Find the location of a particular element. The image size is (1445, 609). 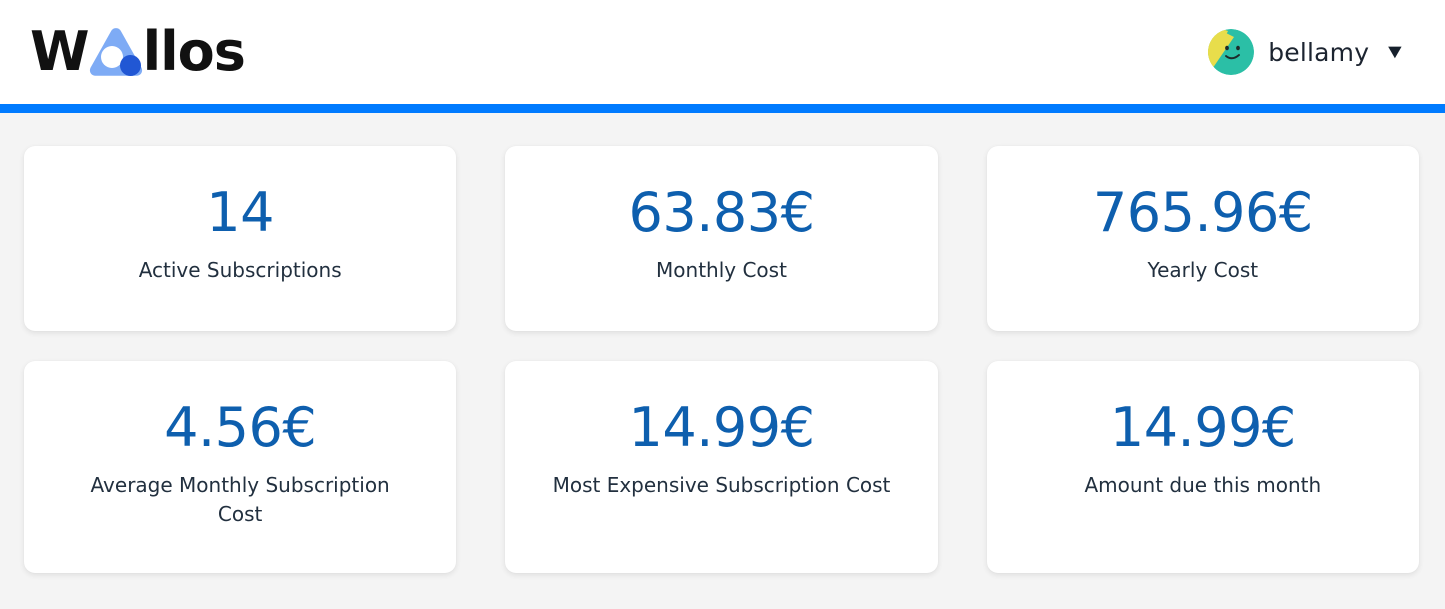

stat-value: 4.56€ is located at coordinates (240, 427).